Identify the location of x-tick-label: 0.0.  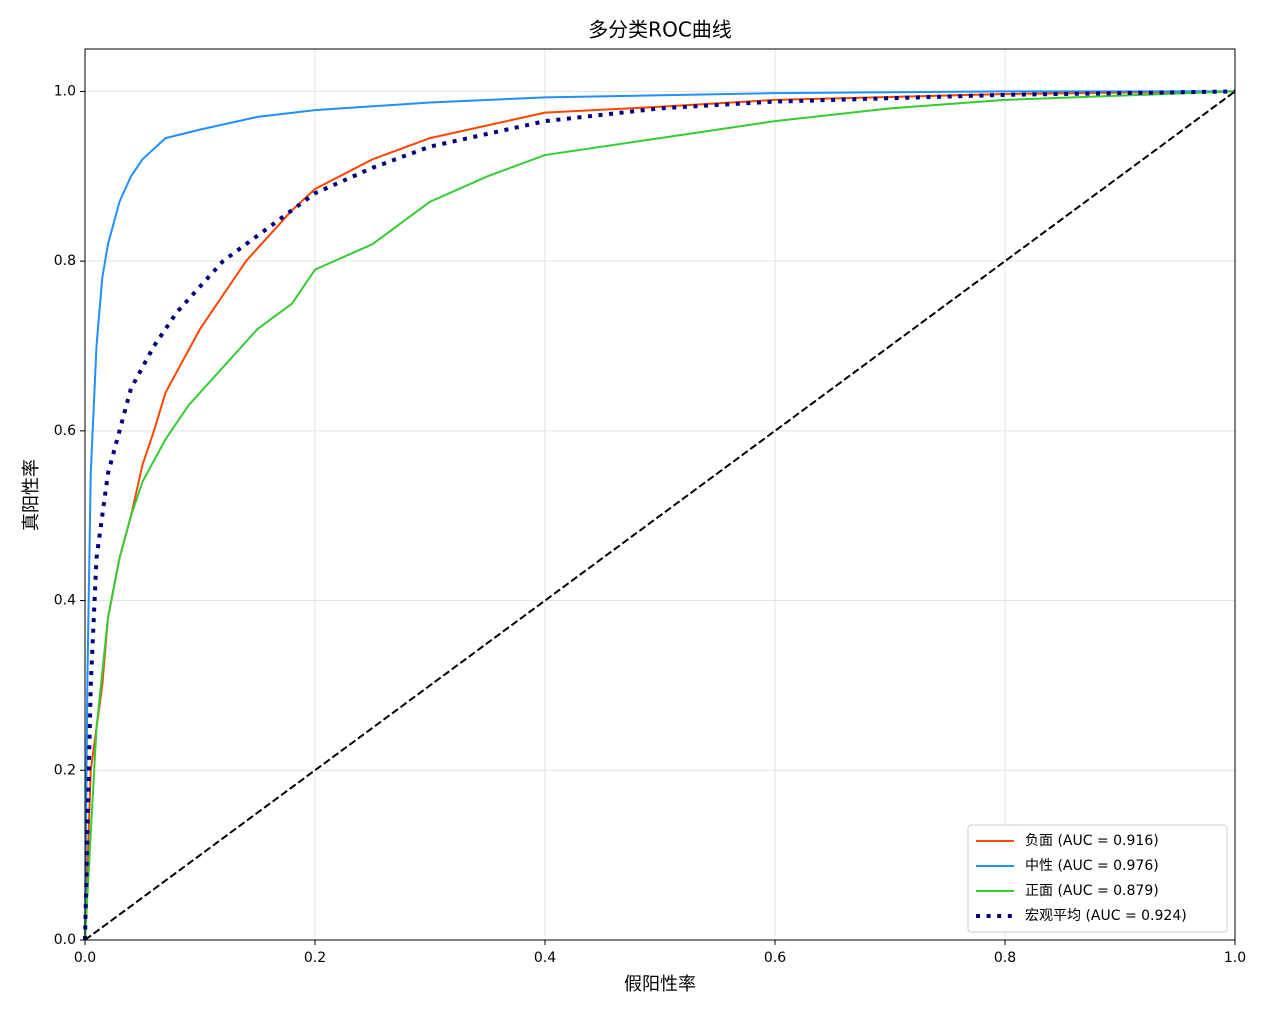
(85, 958).